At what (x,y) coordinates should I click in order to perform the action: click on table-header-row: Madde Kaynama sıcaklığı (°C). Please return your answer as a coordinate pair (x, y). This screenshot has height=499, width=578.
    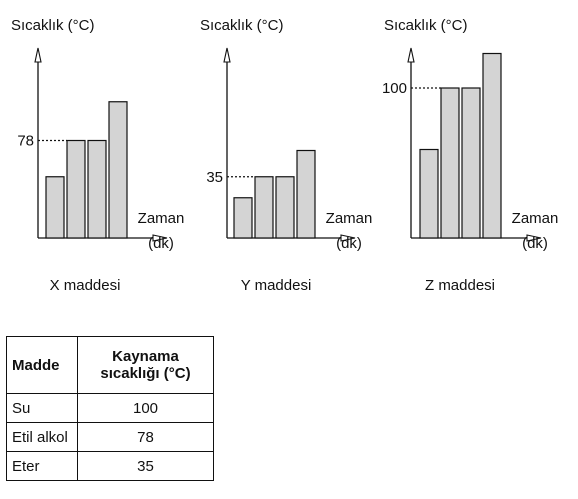
    Looking at the image, I should click on (110, 365).